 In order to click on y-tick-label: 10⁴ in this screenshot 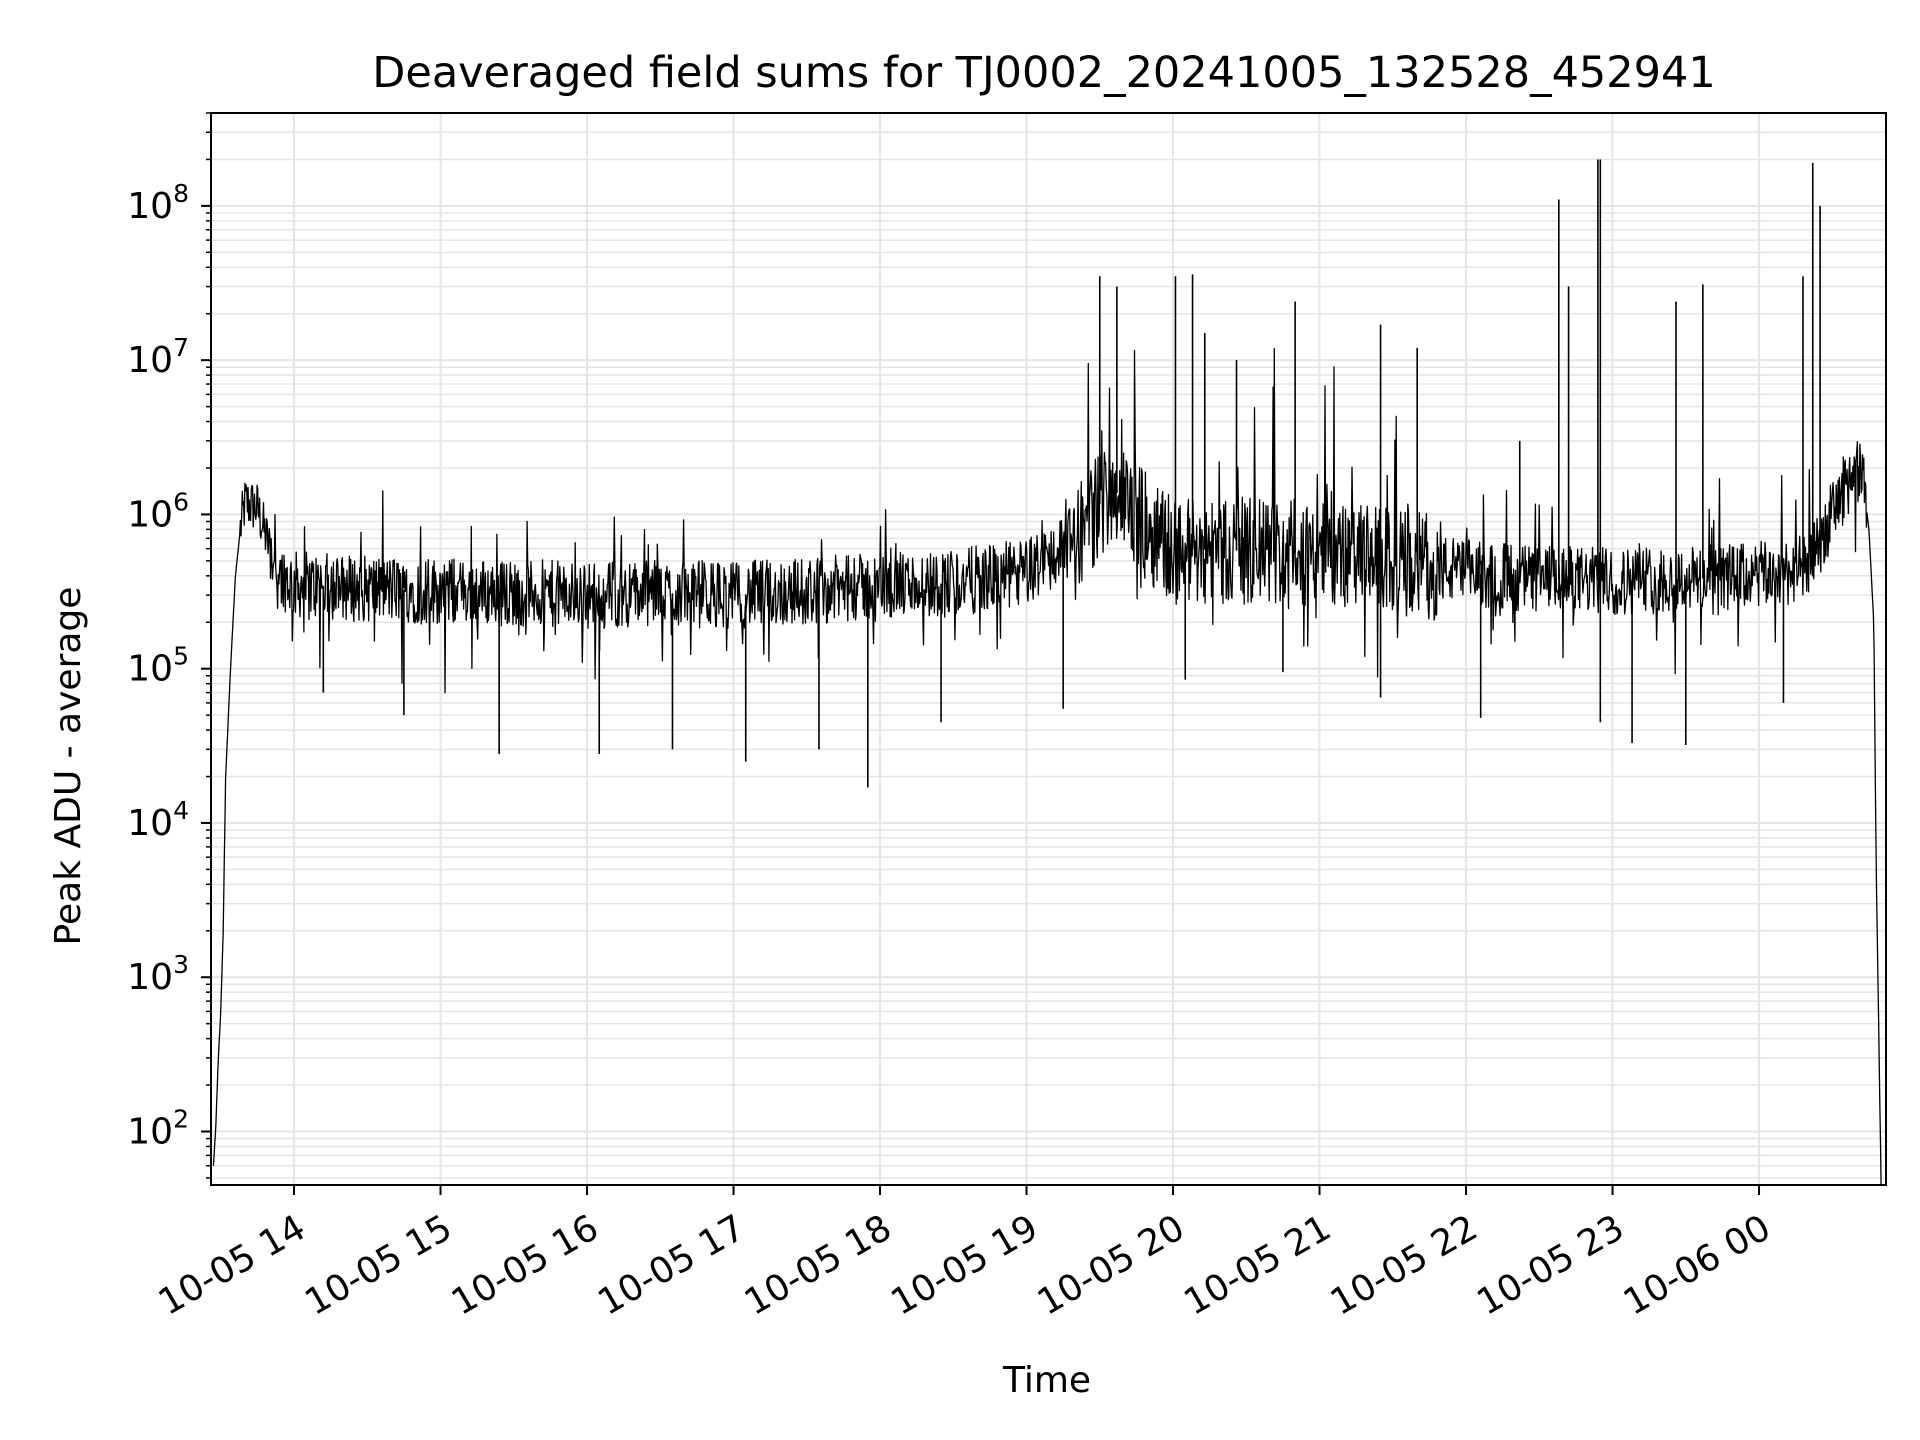, I will do `click(158, 820)`.